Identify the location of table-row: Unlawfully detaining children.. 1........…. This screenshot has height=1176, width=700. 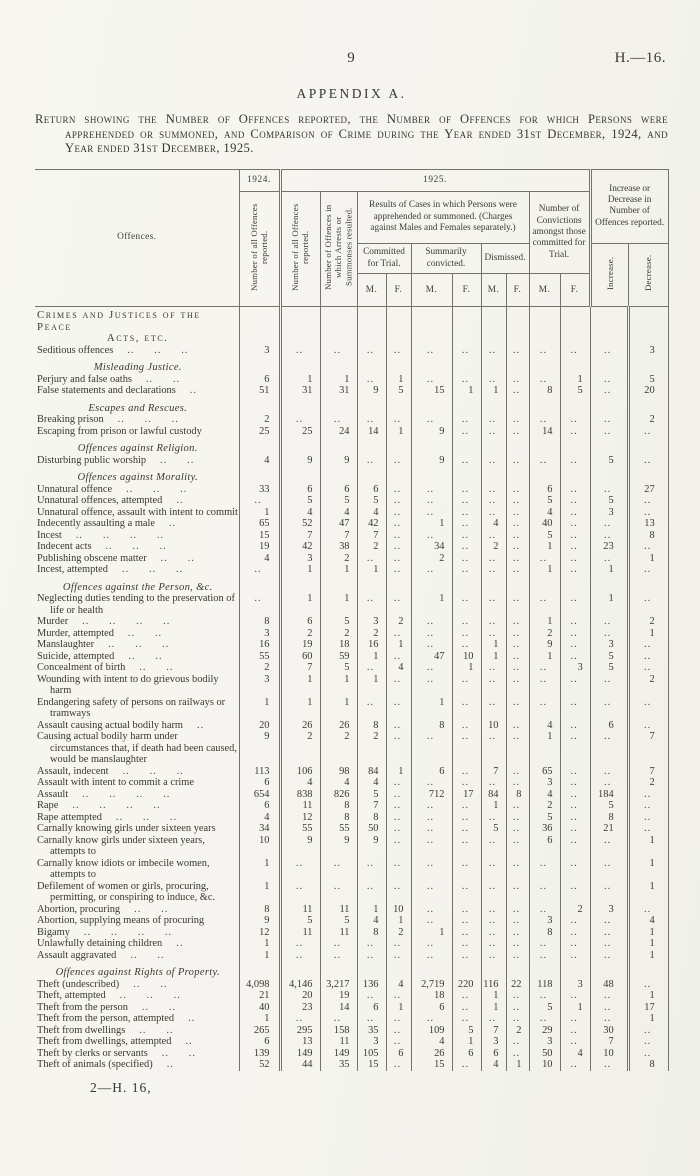
(352, 944).